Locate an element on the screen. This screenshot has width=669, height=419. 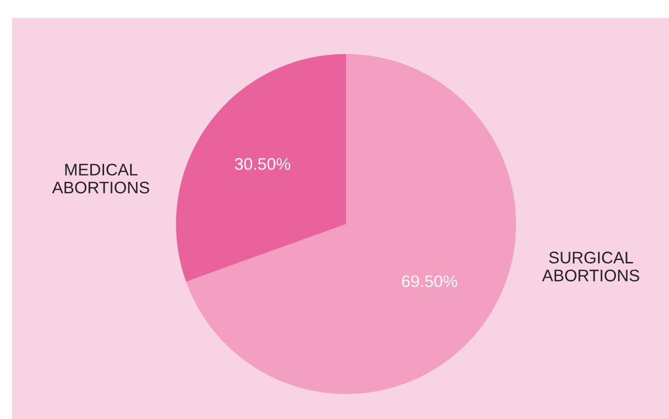
data-label: 69.50% is located at coordinates (430, 281).